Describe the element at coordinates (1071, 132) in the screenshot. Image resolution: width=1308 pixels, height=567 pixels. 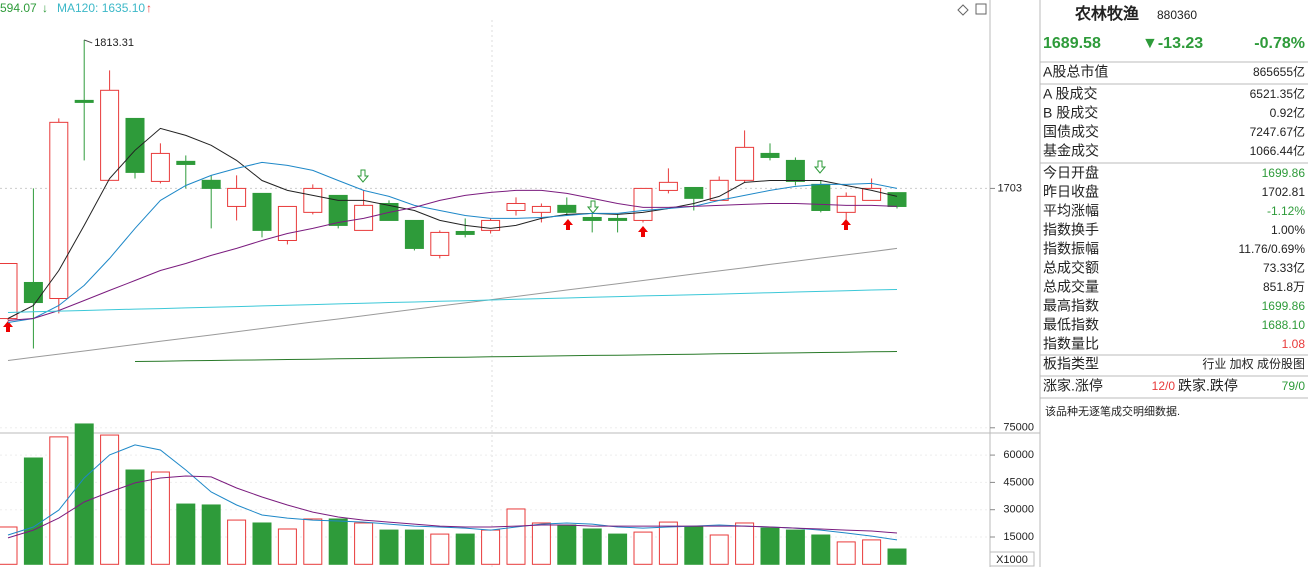
I see `row-label: 国债成交` at that location.